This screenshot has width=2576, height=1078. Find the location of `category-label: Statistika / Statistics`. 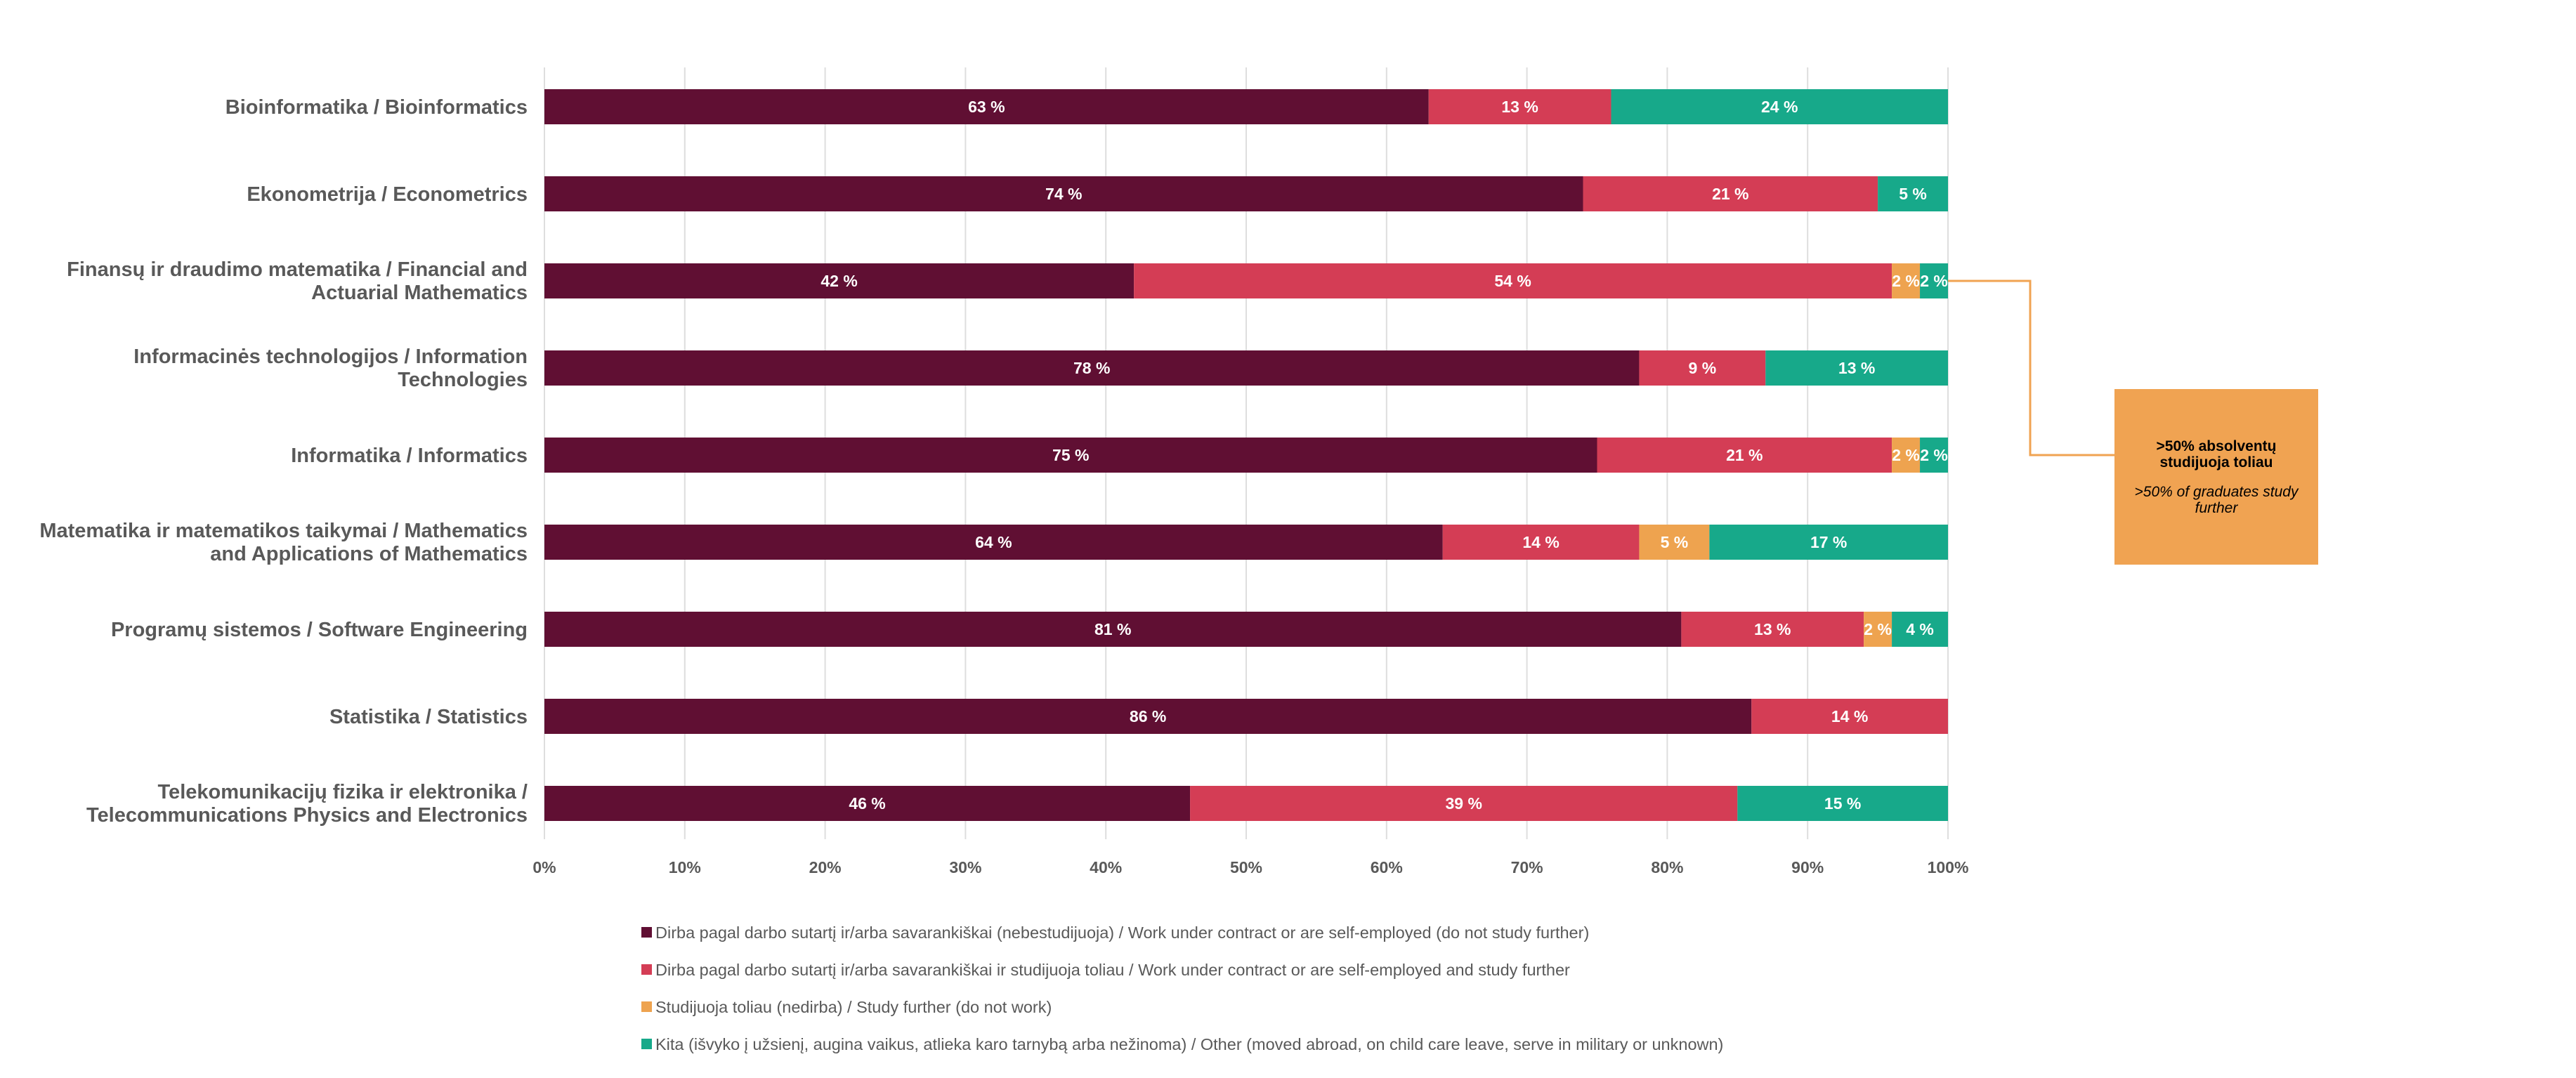

category-label: Statistika / Statistics is located at coordinates (429, 717).